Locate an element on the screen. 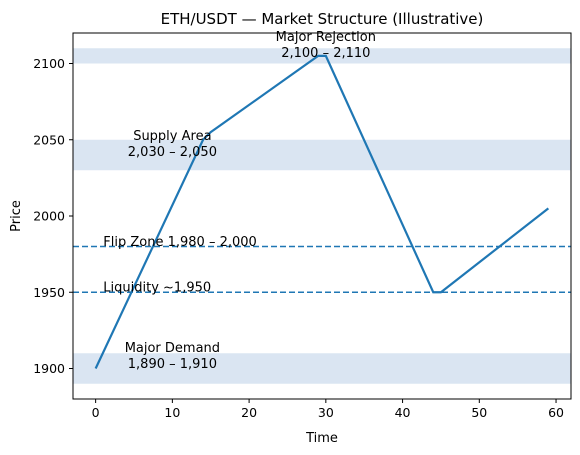  annotation-1-line-0: Supply Area is located at coordinates (172, 136).